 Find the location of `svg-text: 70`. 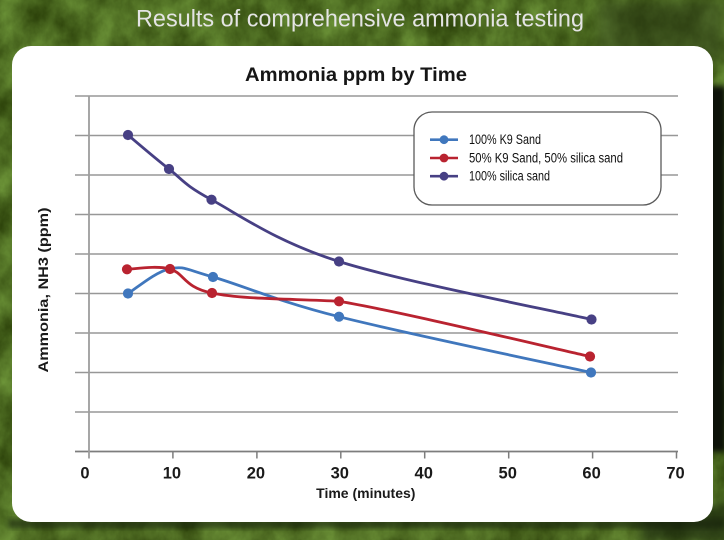

svg-text: 70 is located at coordinates (675, 474).